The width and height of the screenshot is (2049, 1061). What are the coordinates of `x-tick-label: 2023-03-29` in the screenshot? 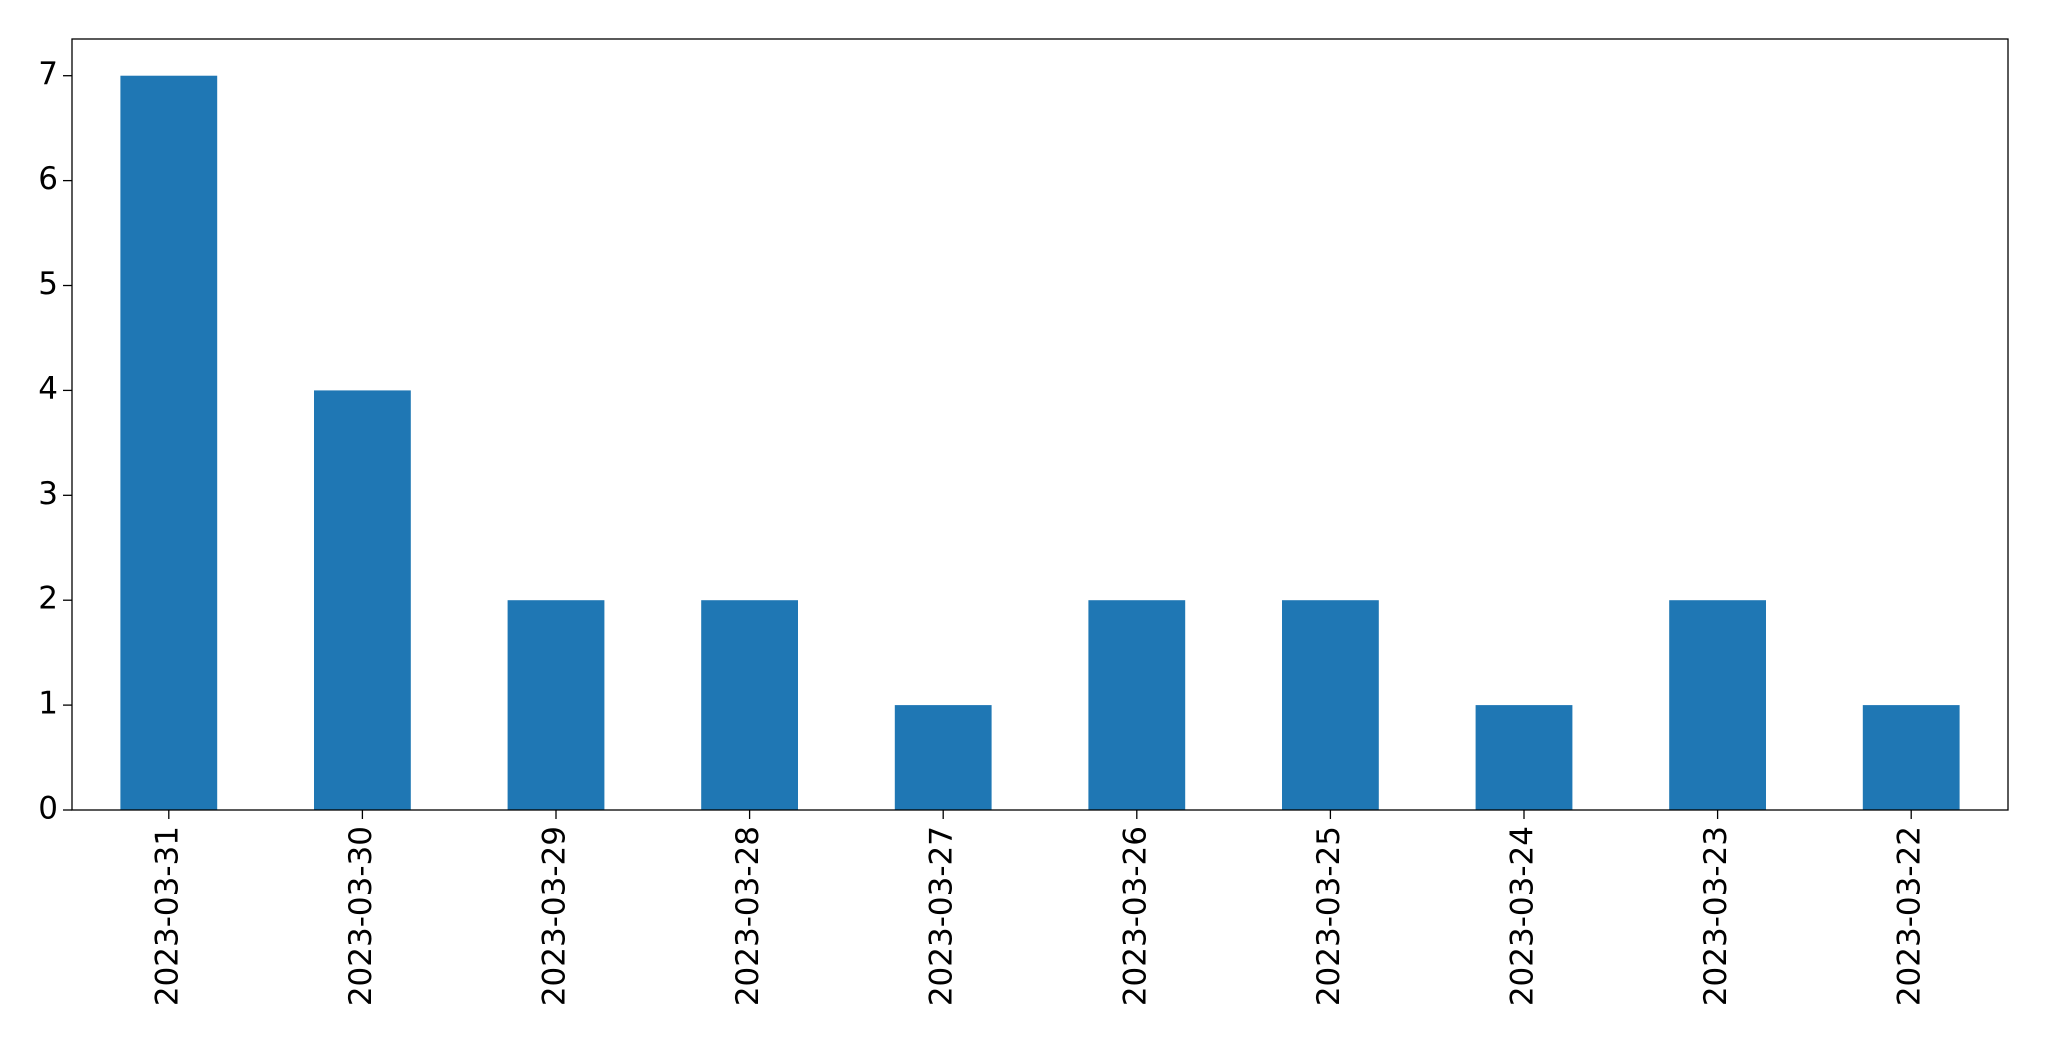 It's located at (555, 916).